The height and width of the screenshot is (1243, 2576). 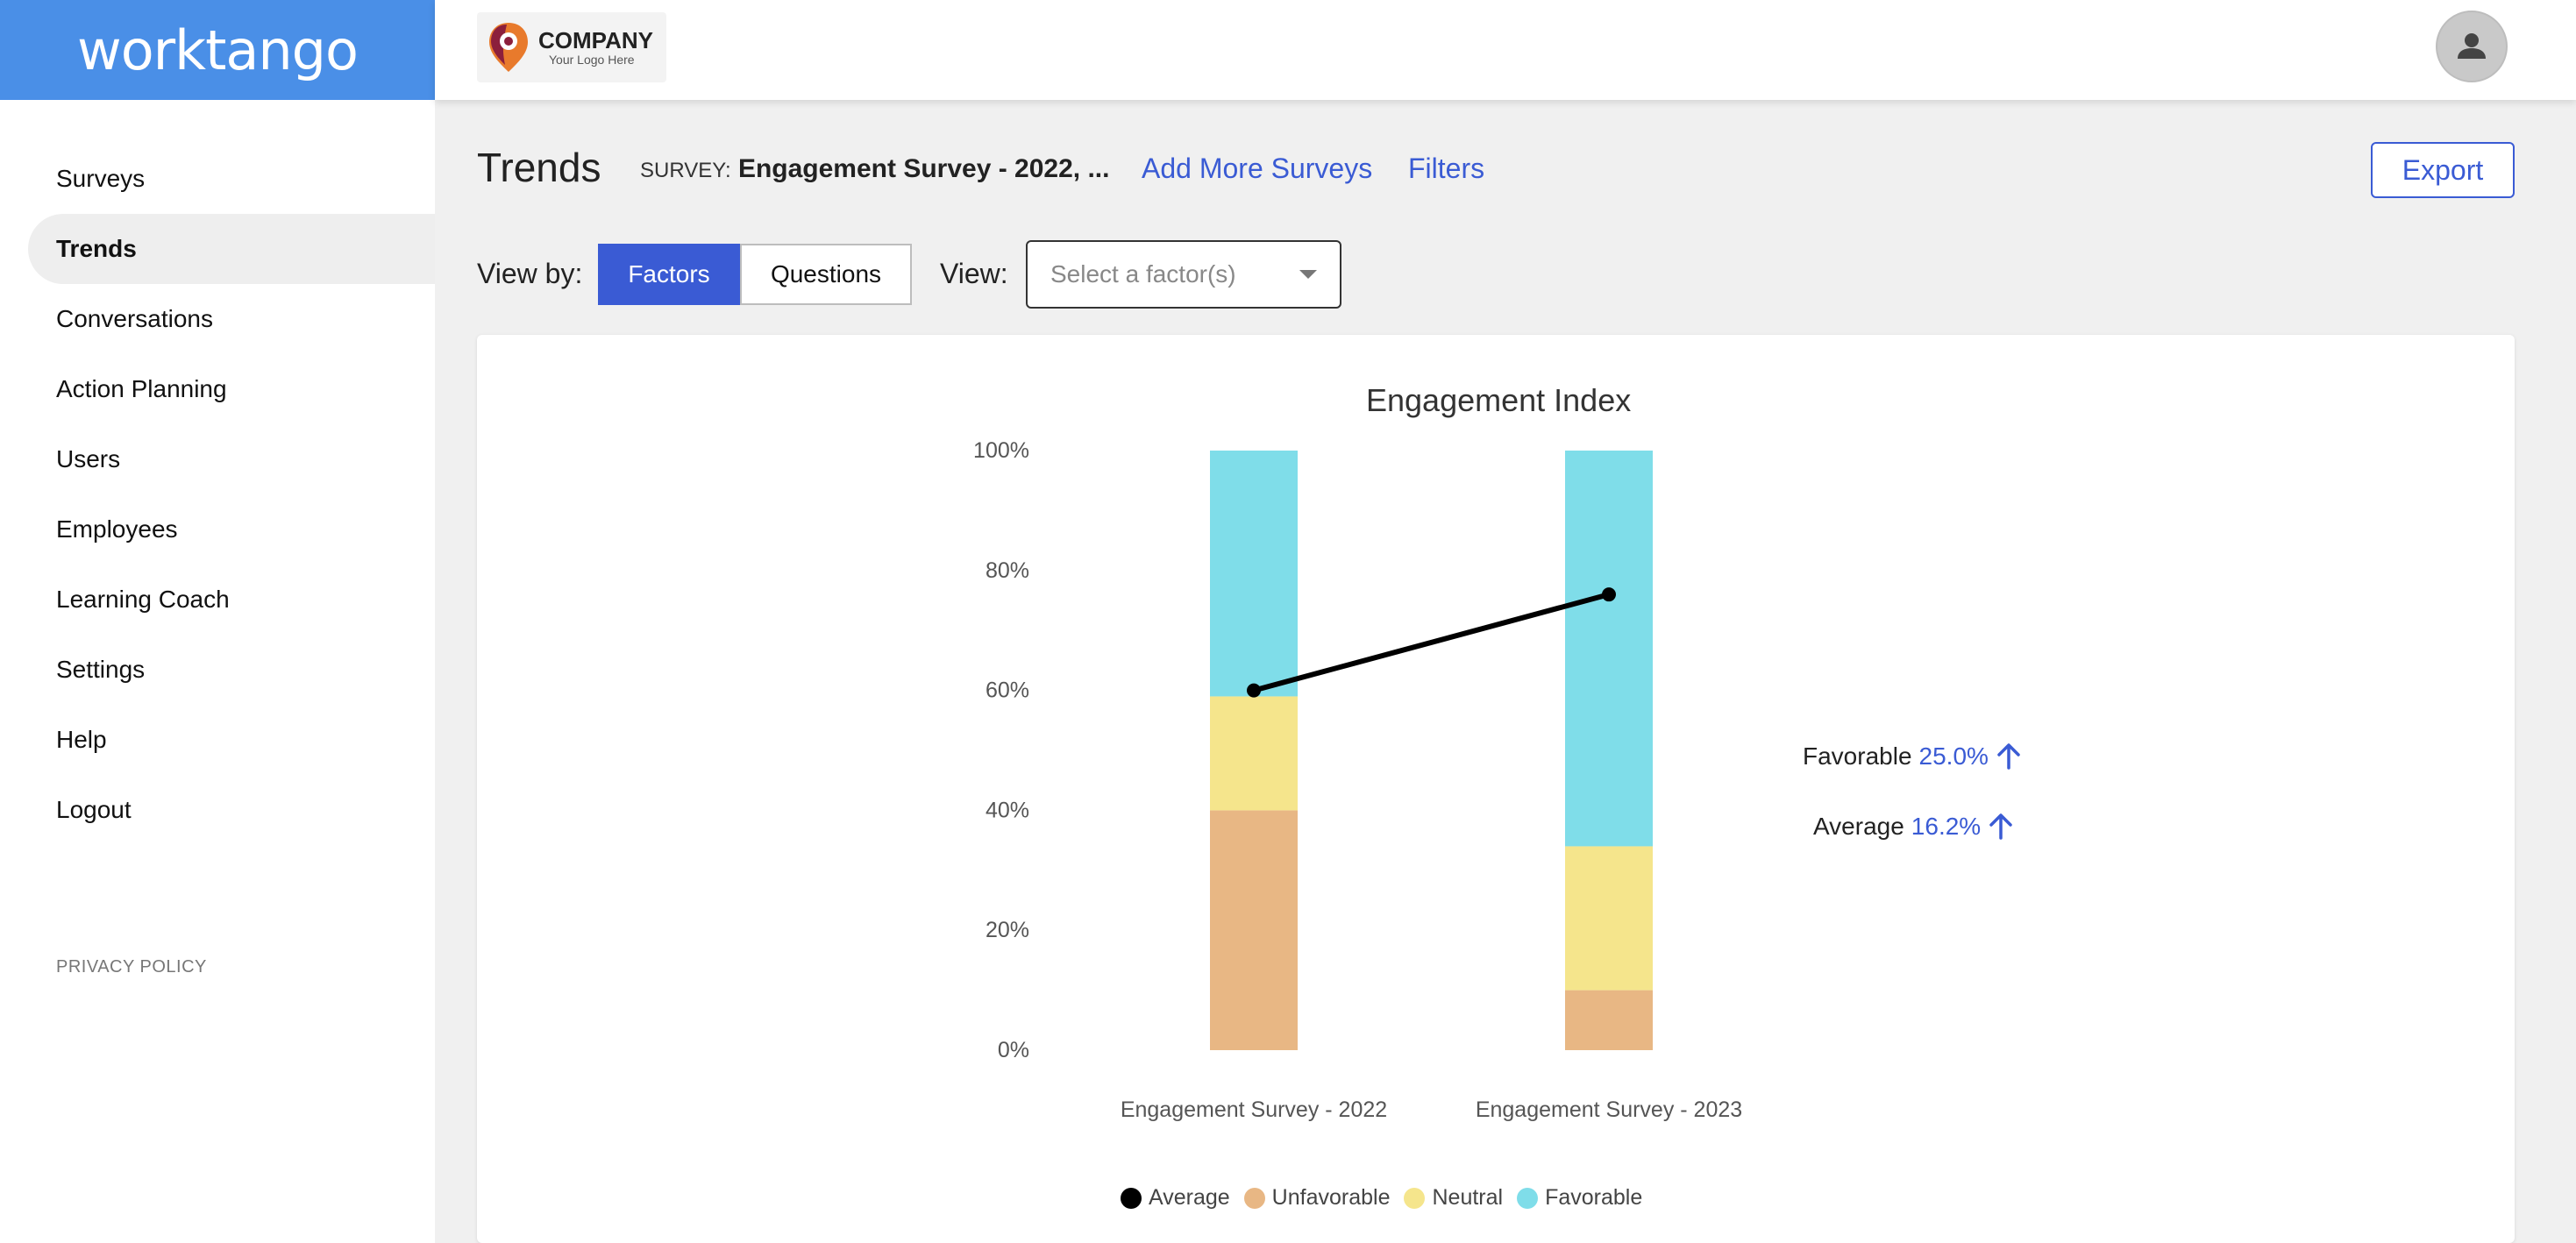 What do you see at coordinates (1308, 274) in the screenshot?
I see `chevron-down-icon` at bounding box center [1308, 274].